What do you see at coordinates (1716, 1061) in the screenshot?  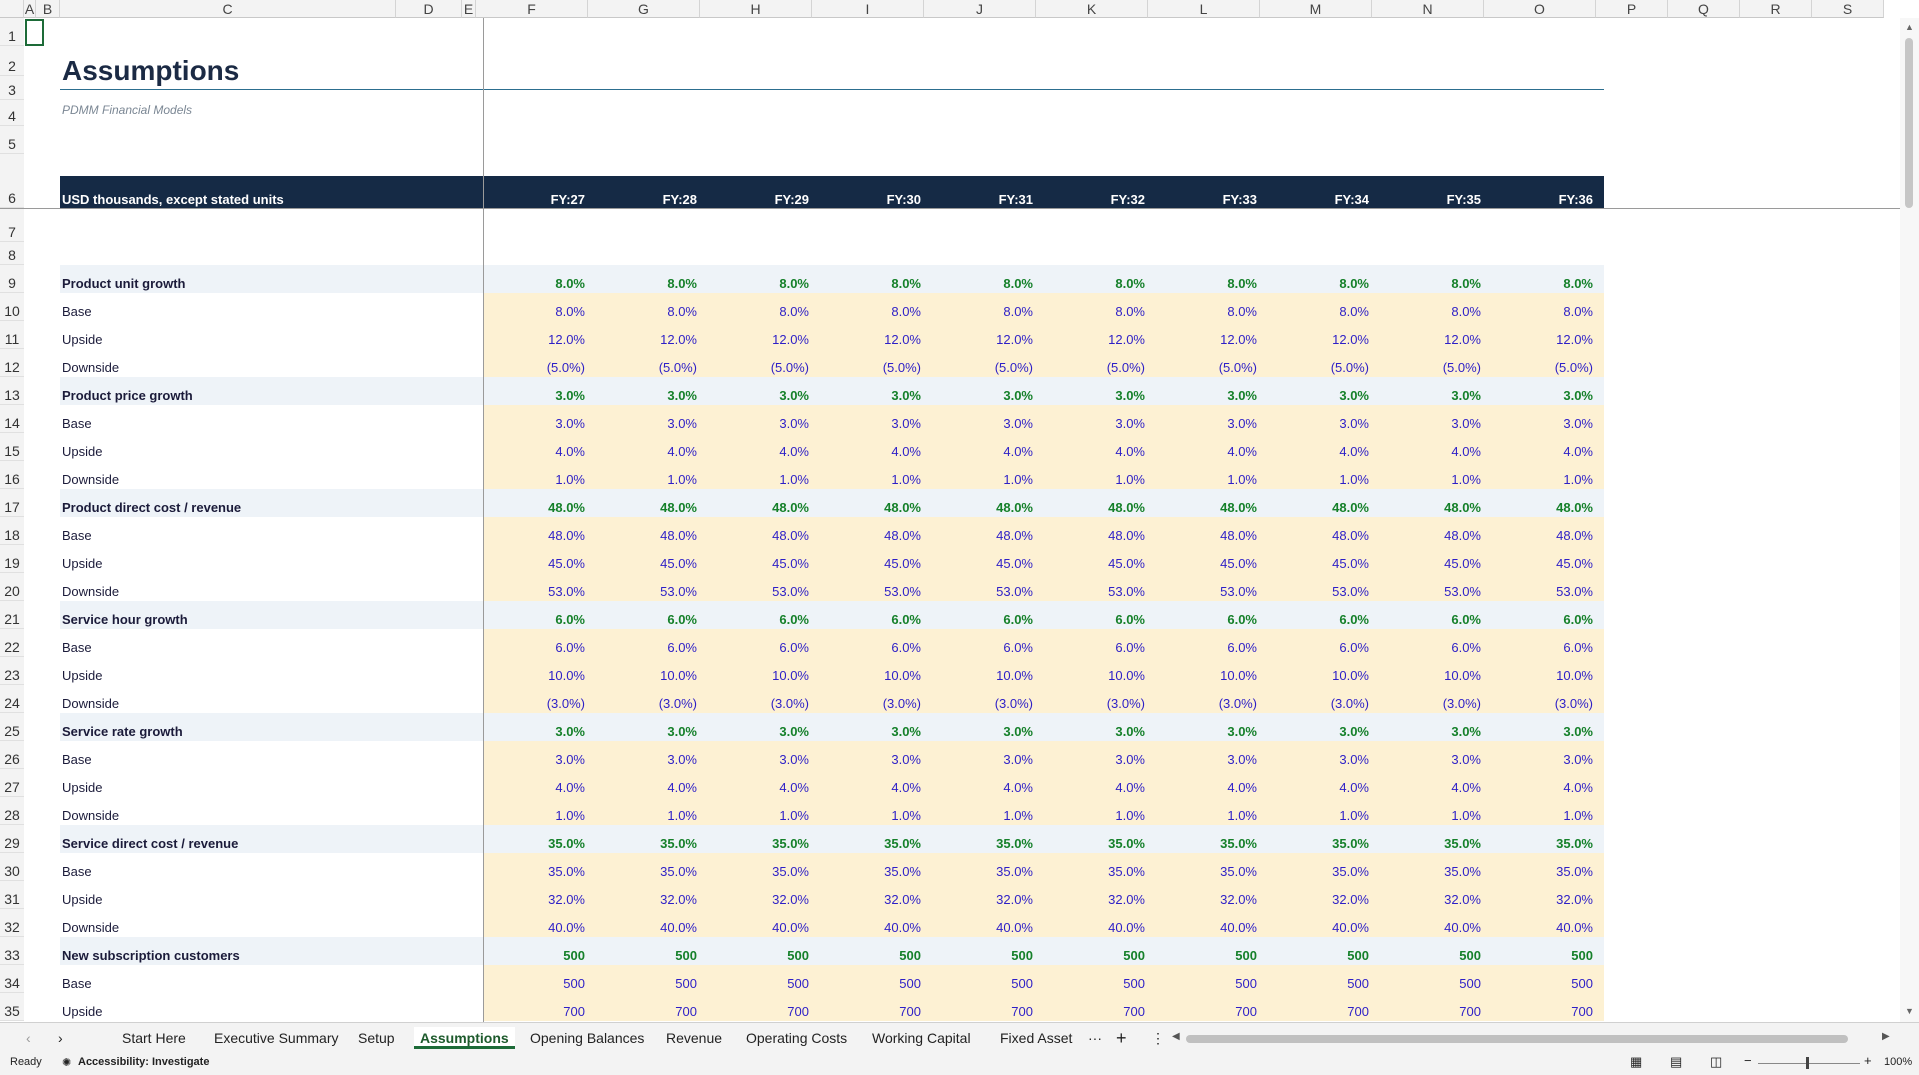 I see `page-break-view-icon: ◫` at bounding box center [1716, 1061].